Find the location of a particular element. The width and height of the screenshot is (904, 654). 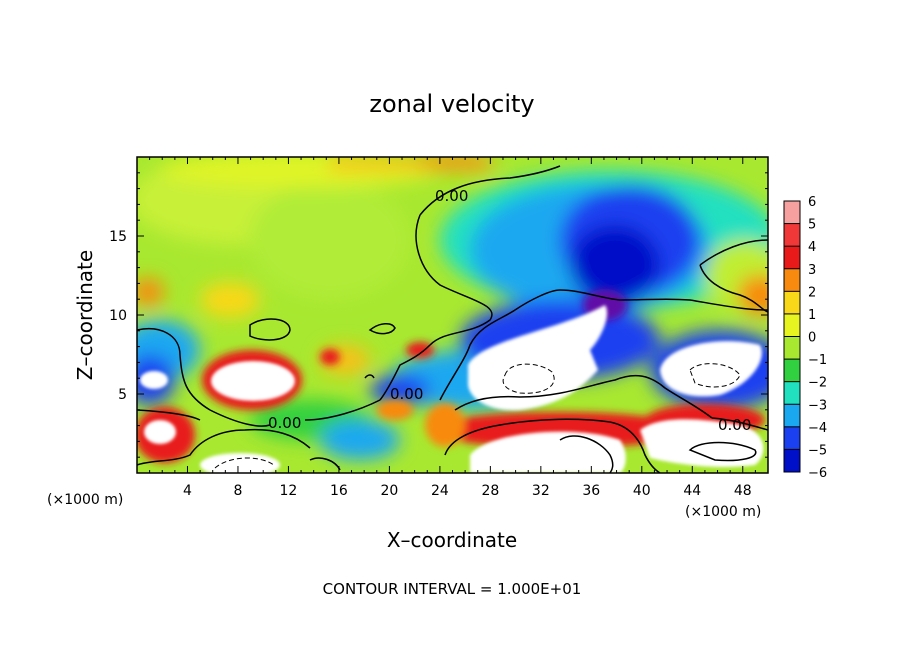

contour-label-3: 0.00 is located at coordinates (284, 423).